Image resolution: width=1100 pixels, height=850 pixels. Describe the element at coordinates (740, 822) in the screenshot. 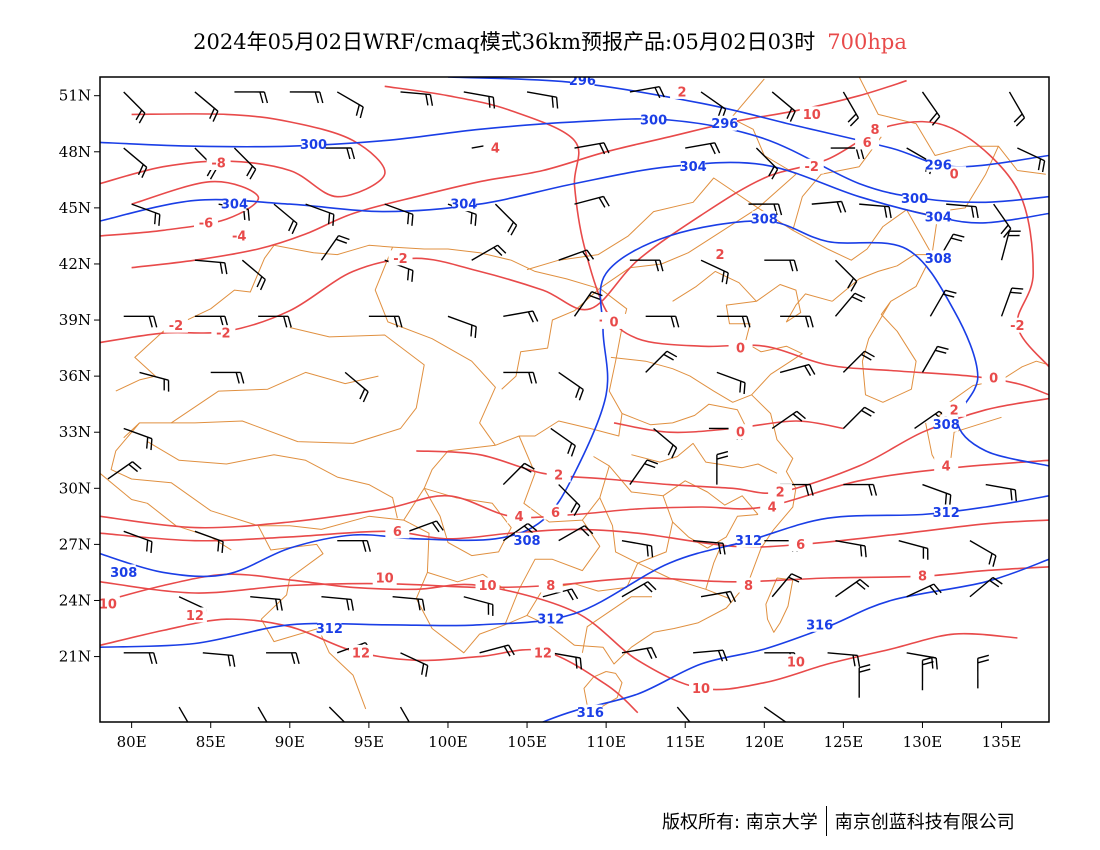

I see `copyright-owner: 版权所有: 南京大学` at that location.